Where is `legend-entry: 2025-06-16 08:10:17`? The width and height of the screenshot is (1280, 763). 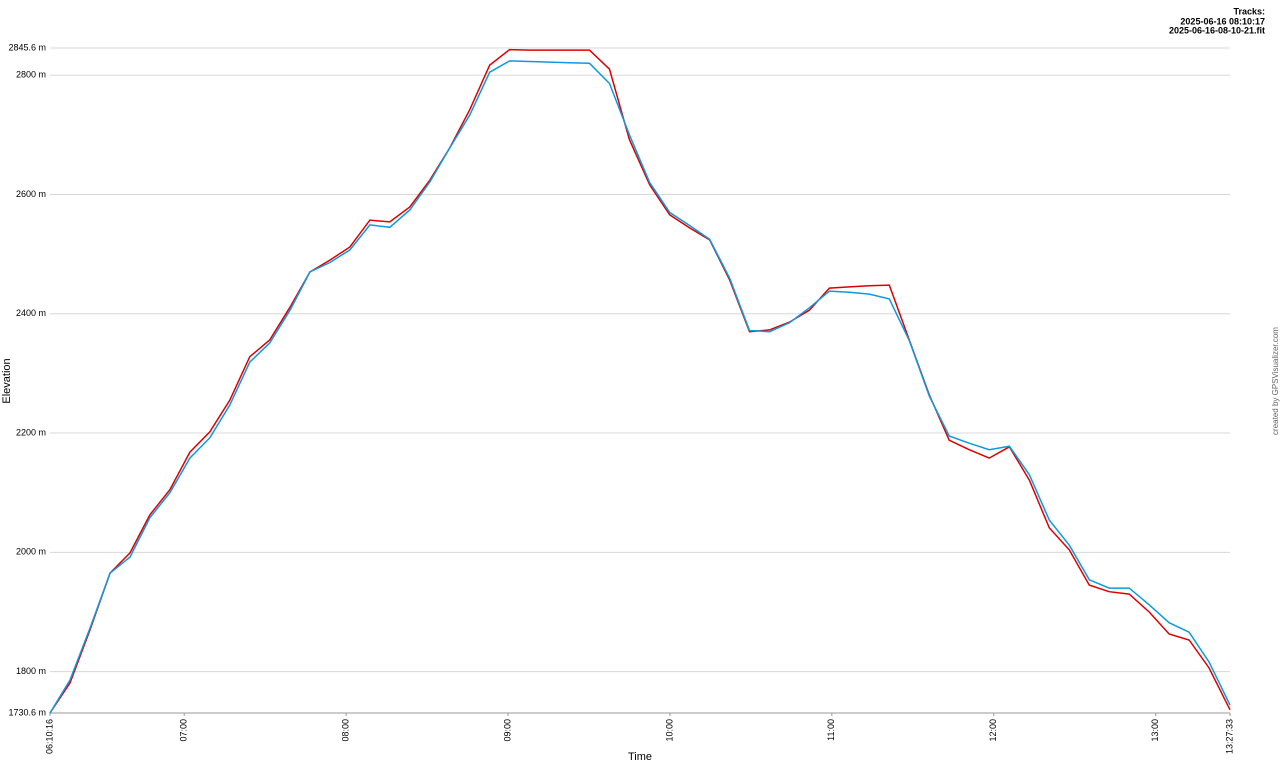
legend-entry: 2025-06-16 08:10:17 is located at coordinates (1222, 21).